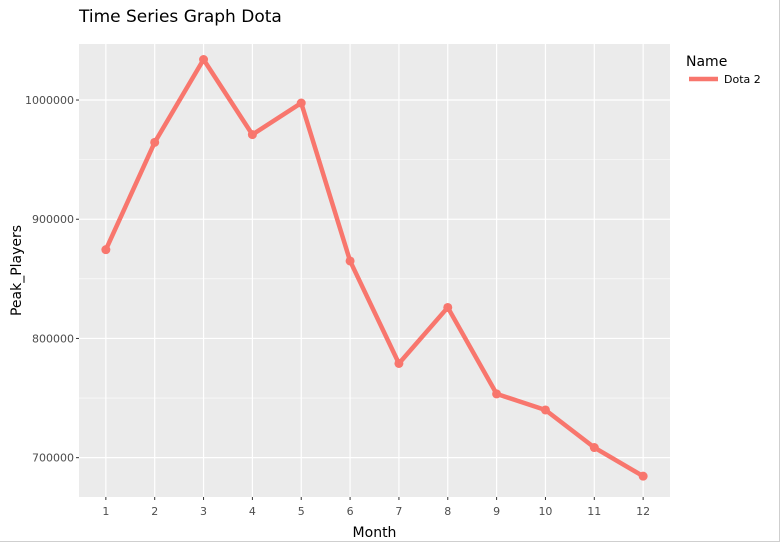 This screenshot has height=546, width=780. I want to click on x-tick-label: 8, so click(447, 511).